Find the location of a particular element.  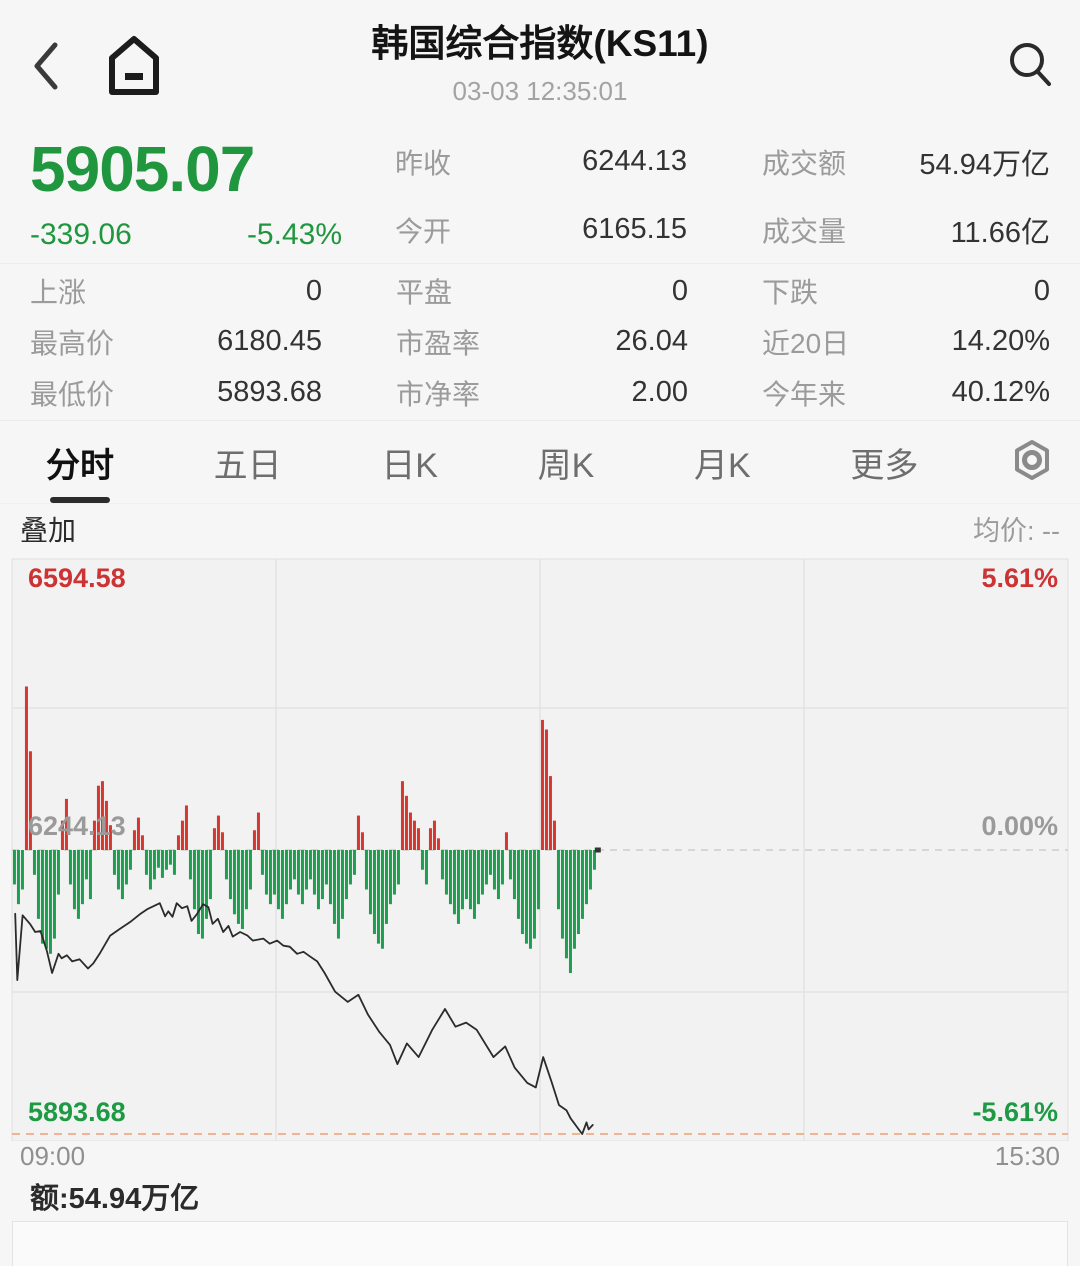

stat-label: 成交量 is located at coordinates (804, 231).